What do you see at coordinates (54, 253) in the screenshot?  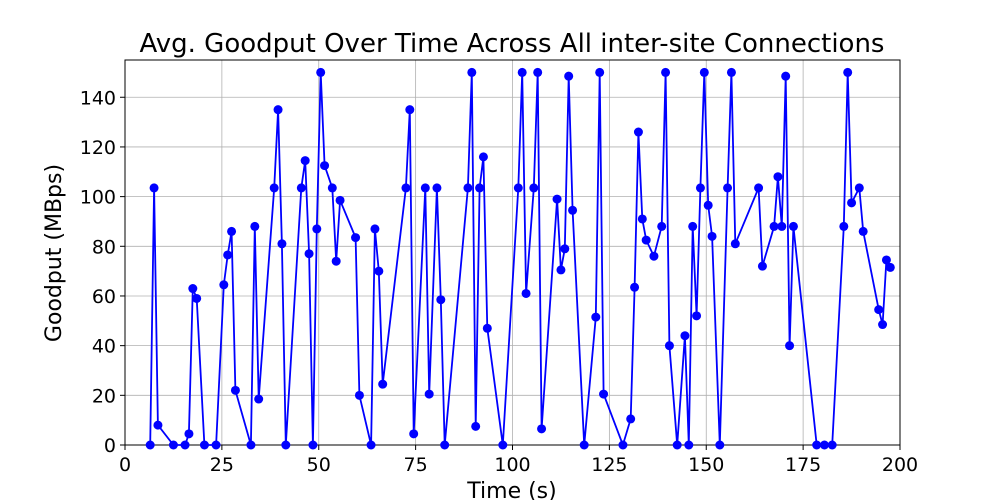 I see `y-axis-label: Goodput (MBps)` at bounding box center [54, 253].